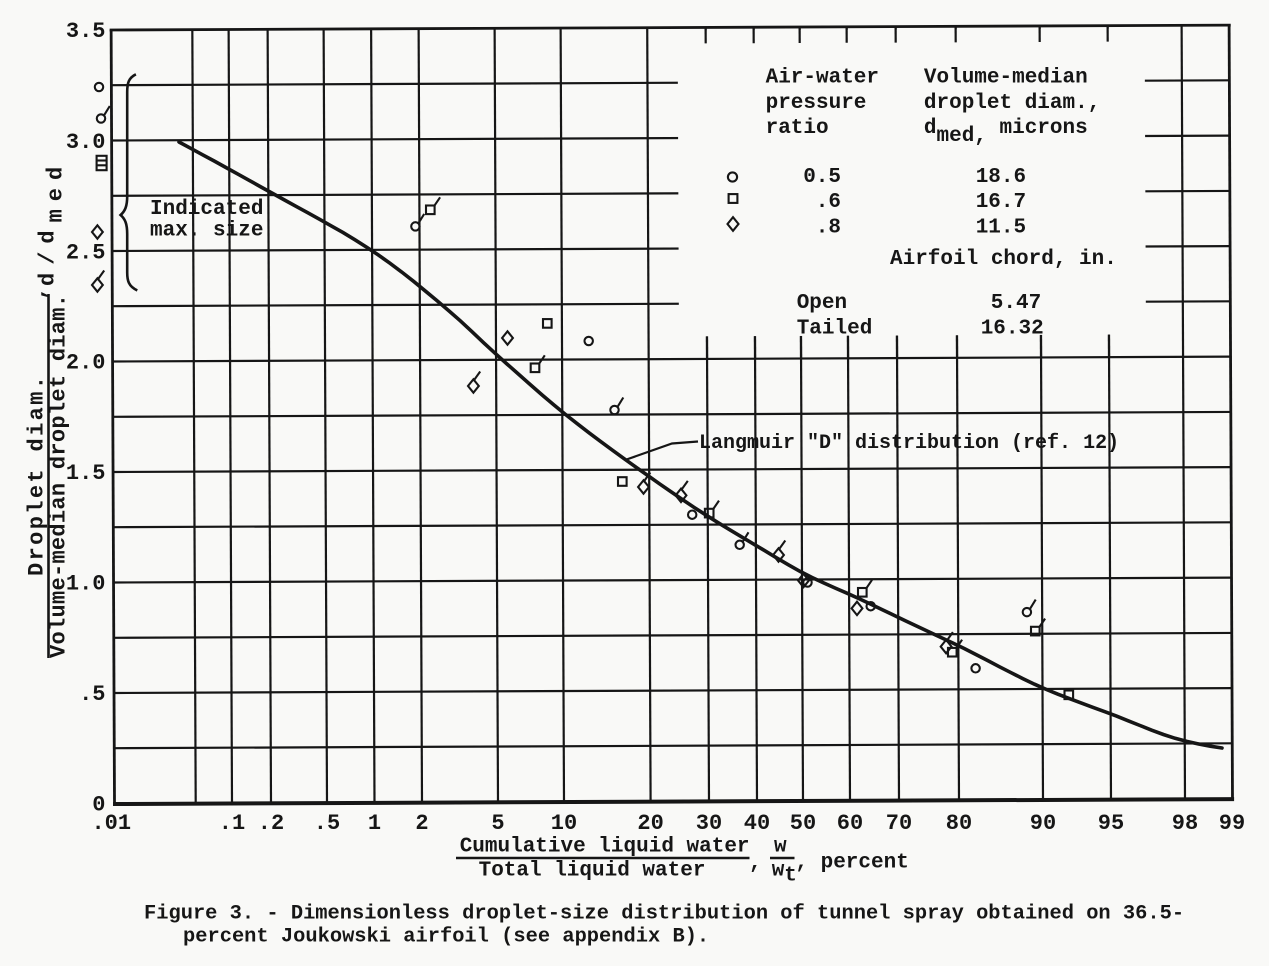  Describe the element at coordinates (822, 78) in the screenshot. I see `svg-text: Air-water` at that location.